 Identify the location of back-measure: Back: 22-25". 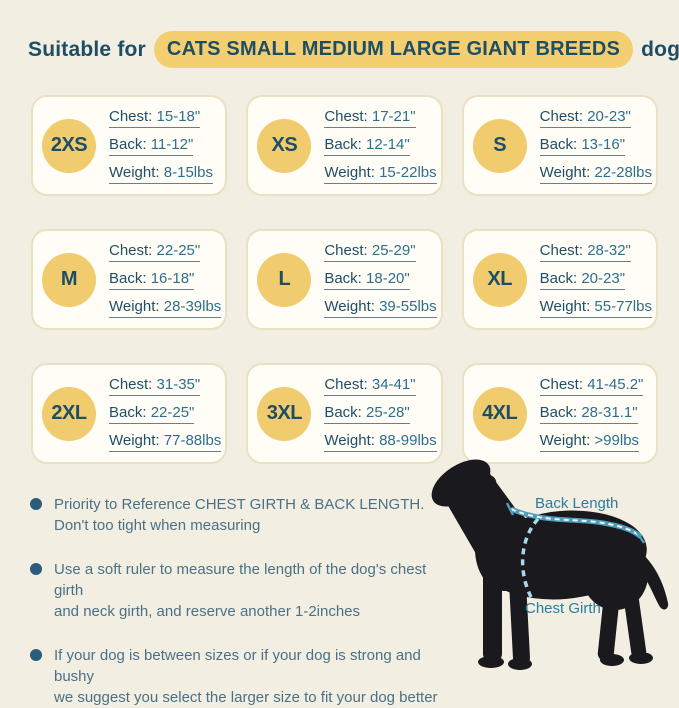
(152, 413).